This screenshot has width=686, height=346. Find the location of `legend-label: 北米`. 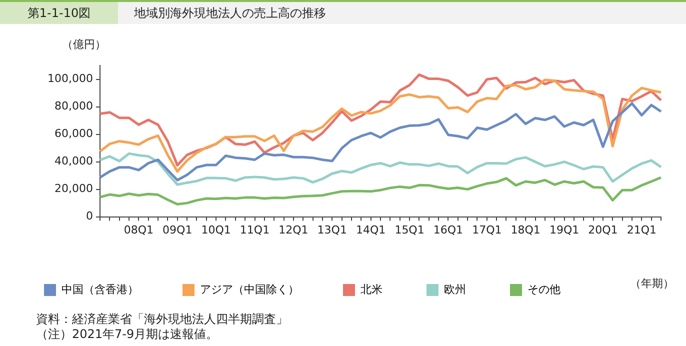

legend-label: 北米 is located at coordinates (371, 289).